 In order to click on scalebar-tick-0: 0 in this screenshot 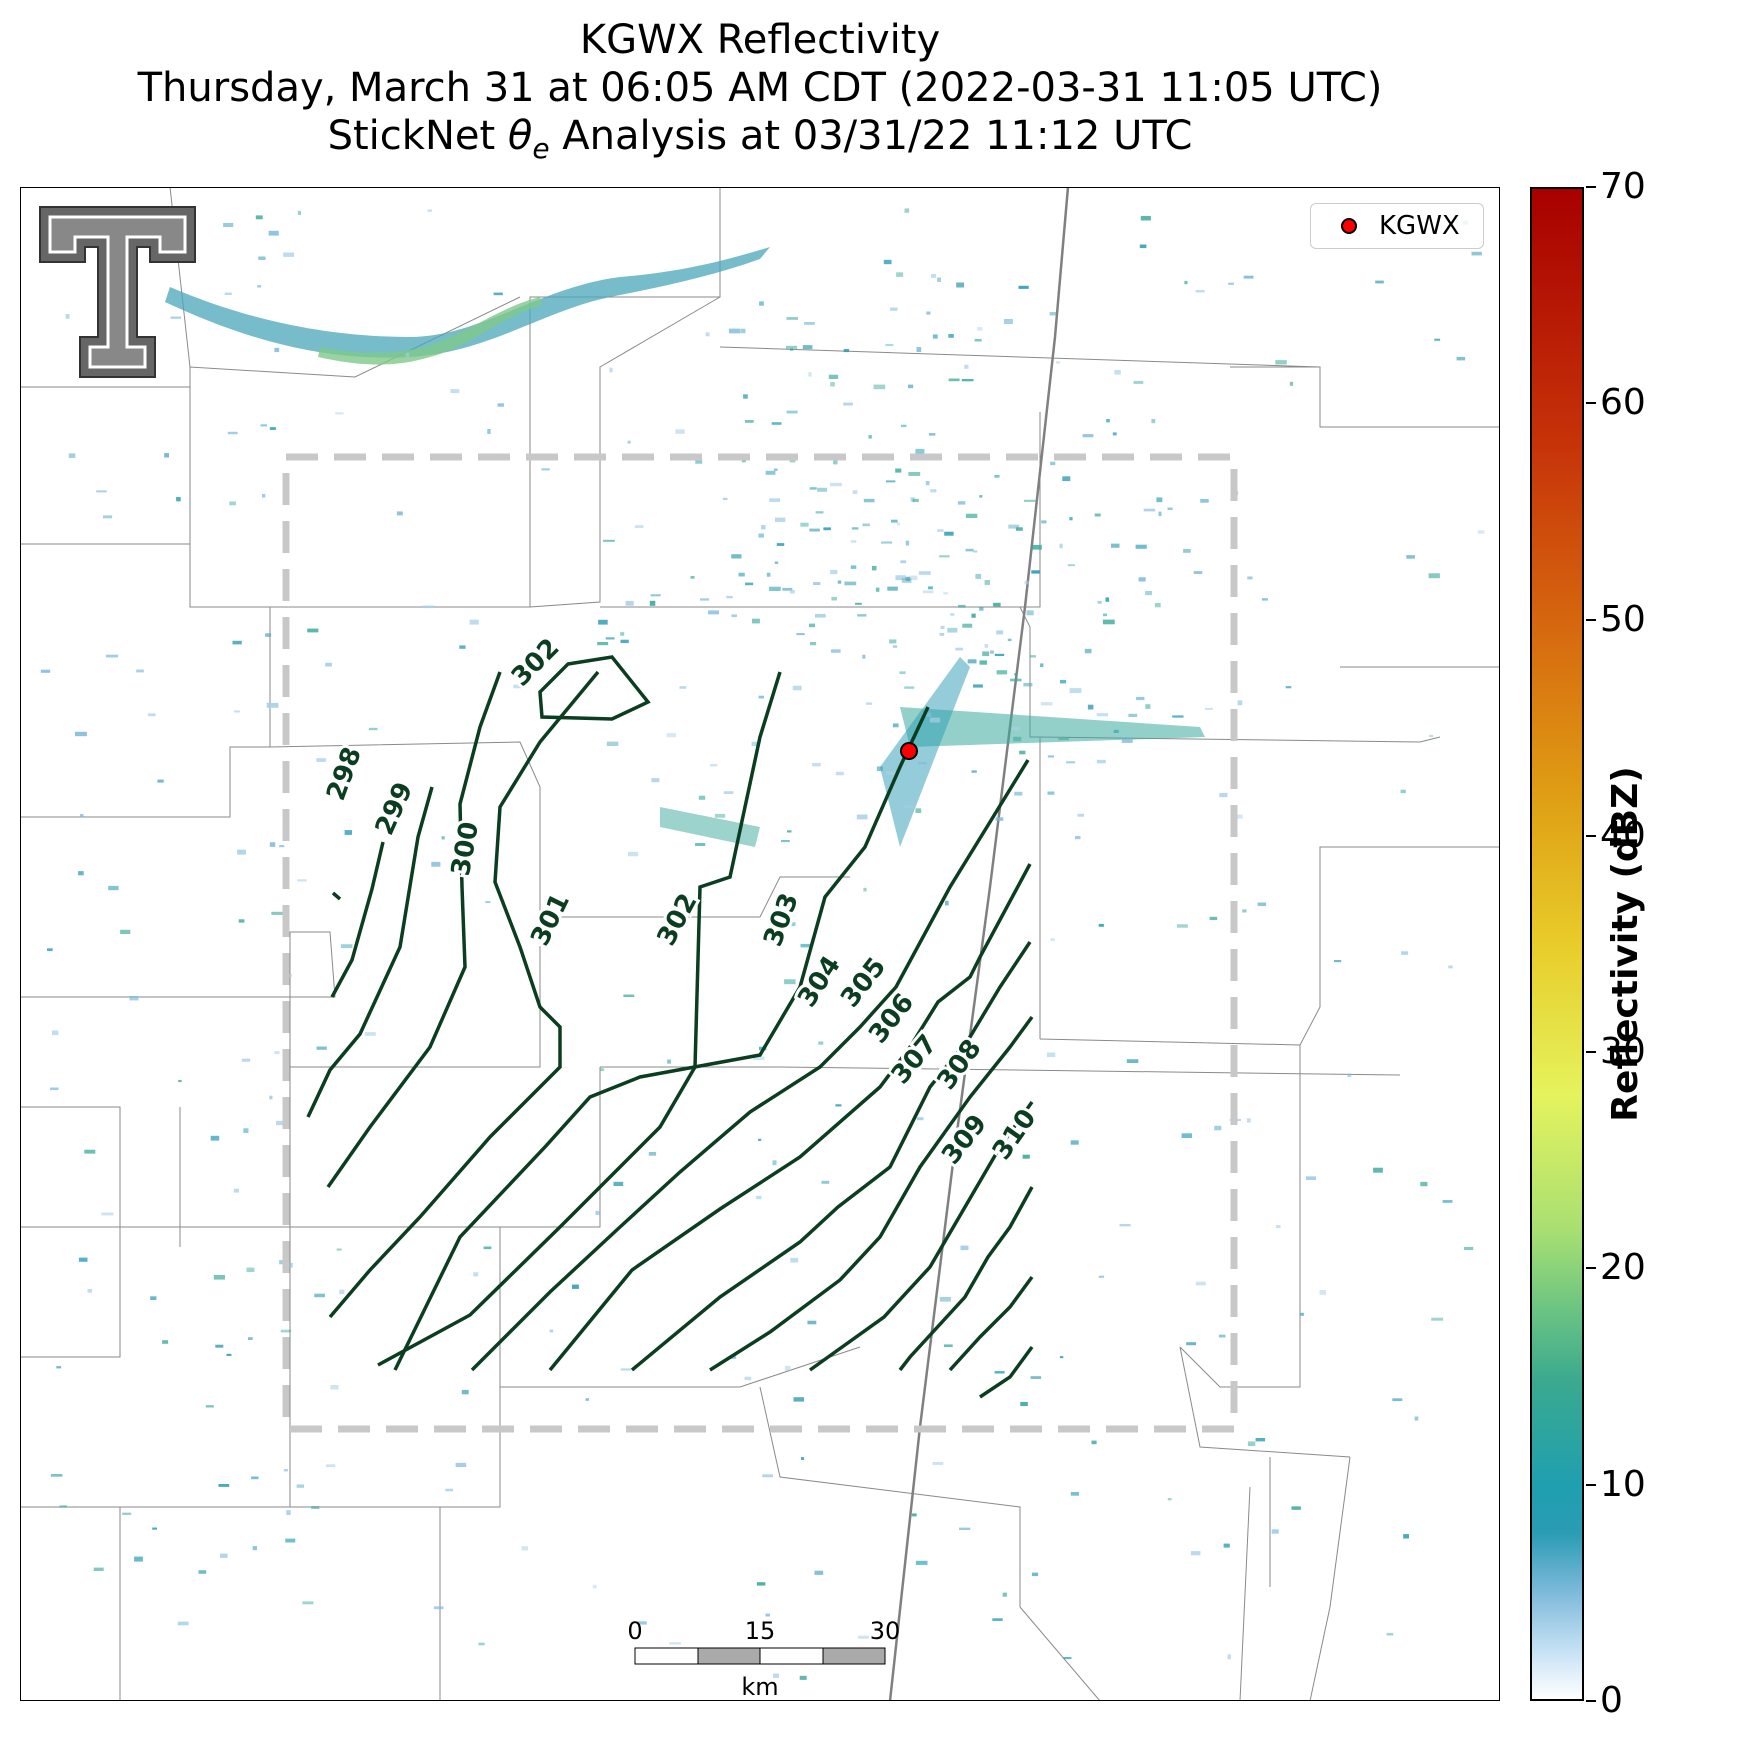, I will do `click(635, 1631)`.